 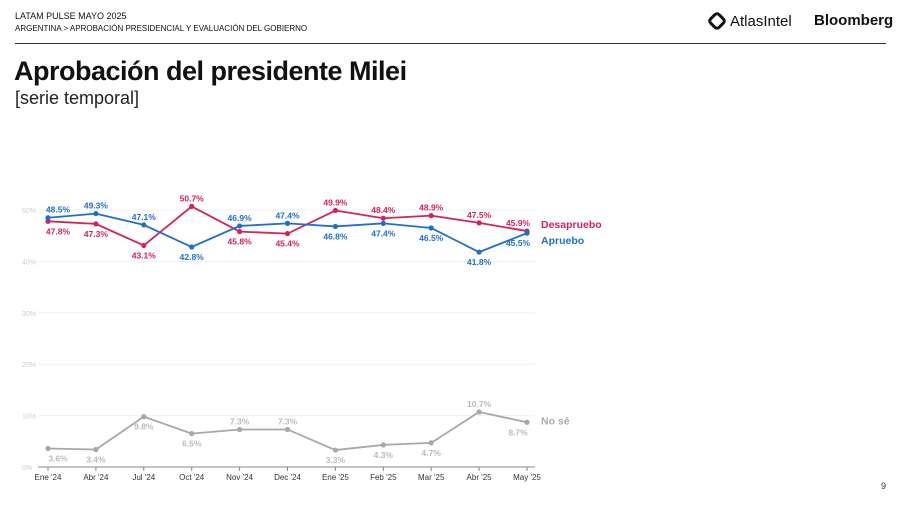 What do you see at coordinates (29, 417) in the screenshot?
I see `y-tick-label: 10%` at bounding box center [29, 417].